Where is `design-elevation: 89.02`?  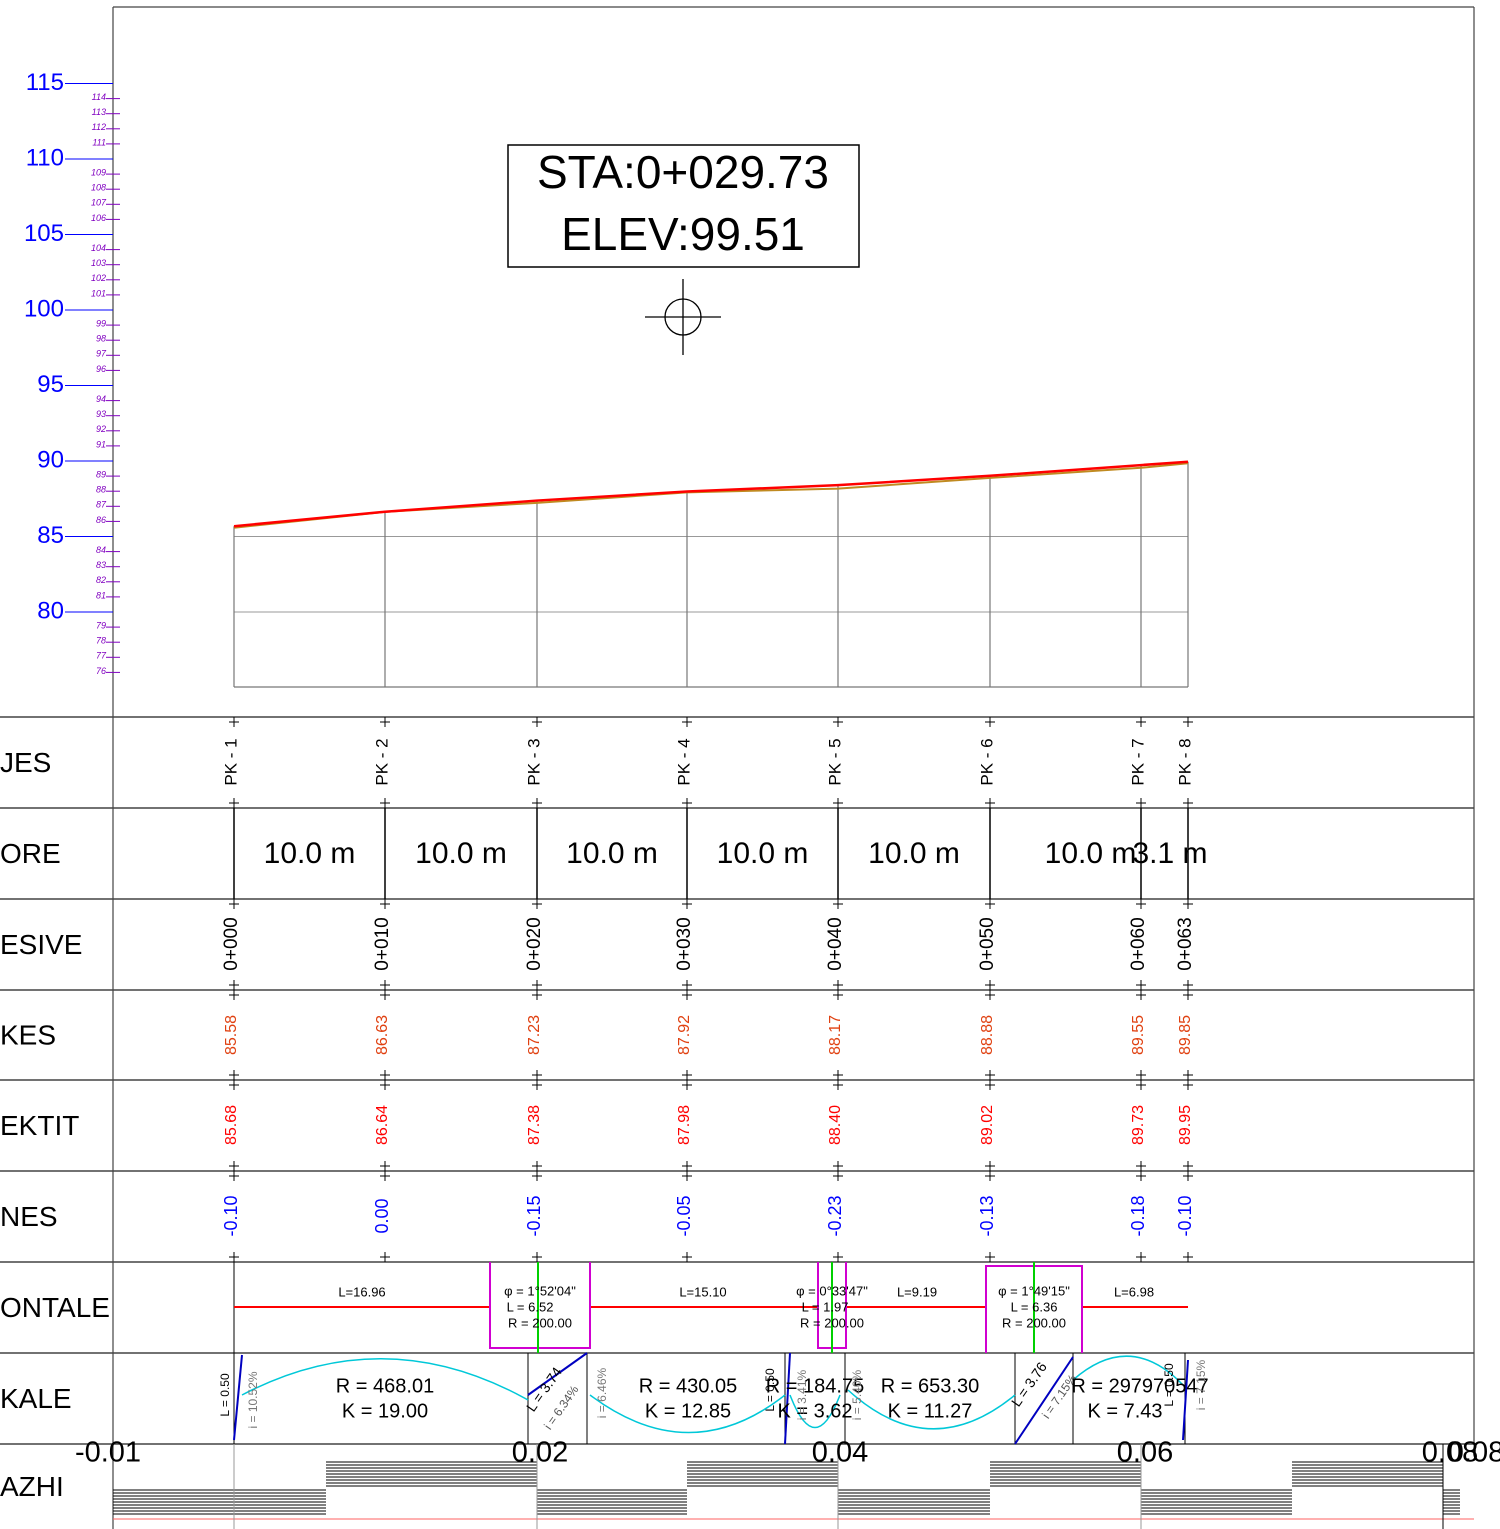 design-elevation: 89.02 is located at coordinates (987, 1125).